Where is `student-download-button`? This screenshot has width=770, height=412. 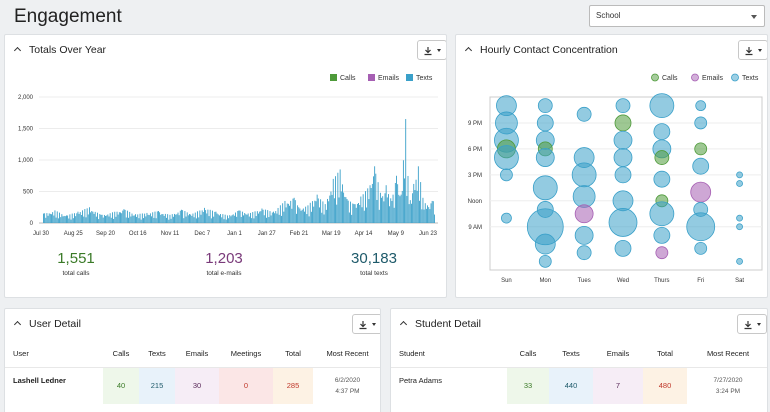 student-download-button is located at coordinates (752, 324).